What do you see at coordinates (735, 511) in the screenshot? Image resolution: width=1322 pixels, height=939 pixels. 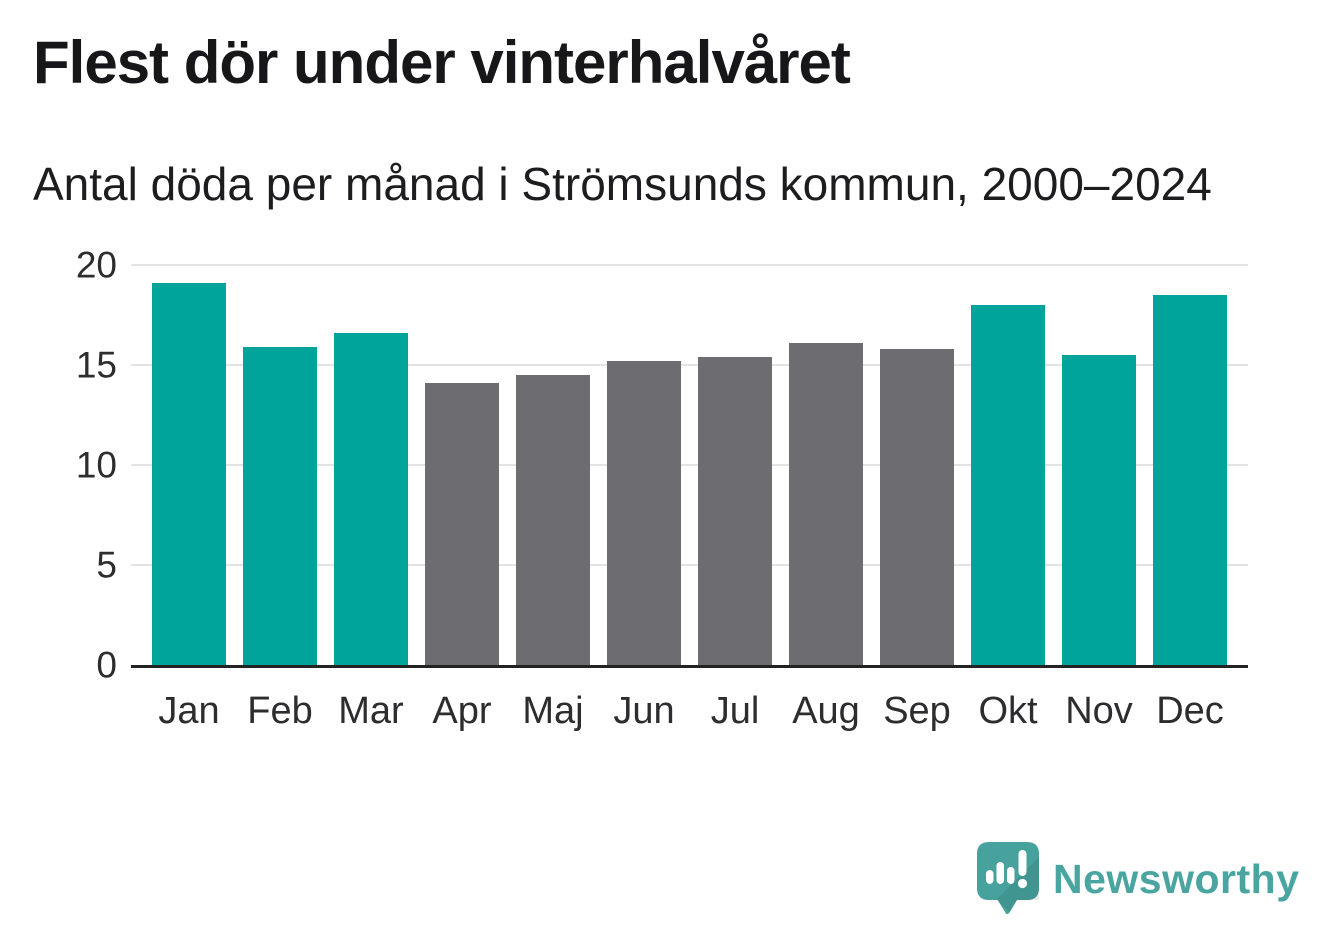 I see `bar-jul` at bounding box center [735, 511].